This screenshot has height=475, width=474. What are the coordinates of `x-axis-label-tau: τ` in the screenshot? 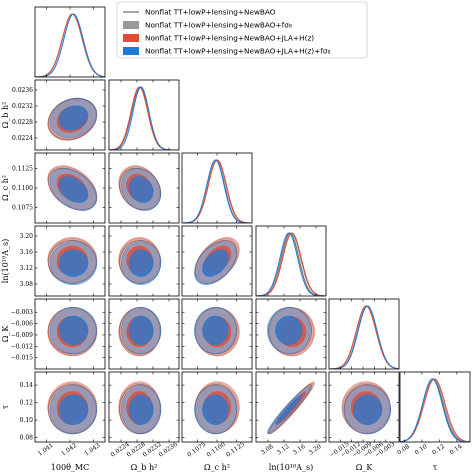 It's located at (435, 467).